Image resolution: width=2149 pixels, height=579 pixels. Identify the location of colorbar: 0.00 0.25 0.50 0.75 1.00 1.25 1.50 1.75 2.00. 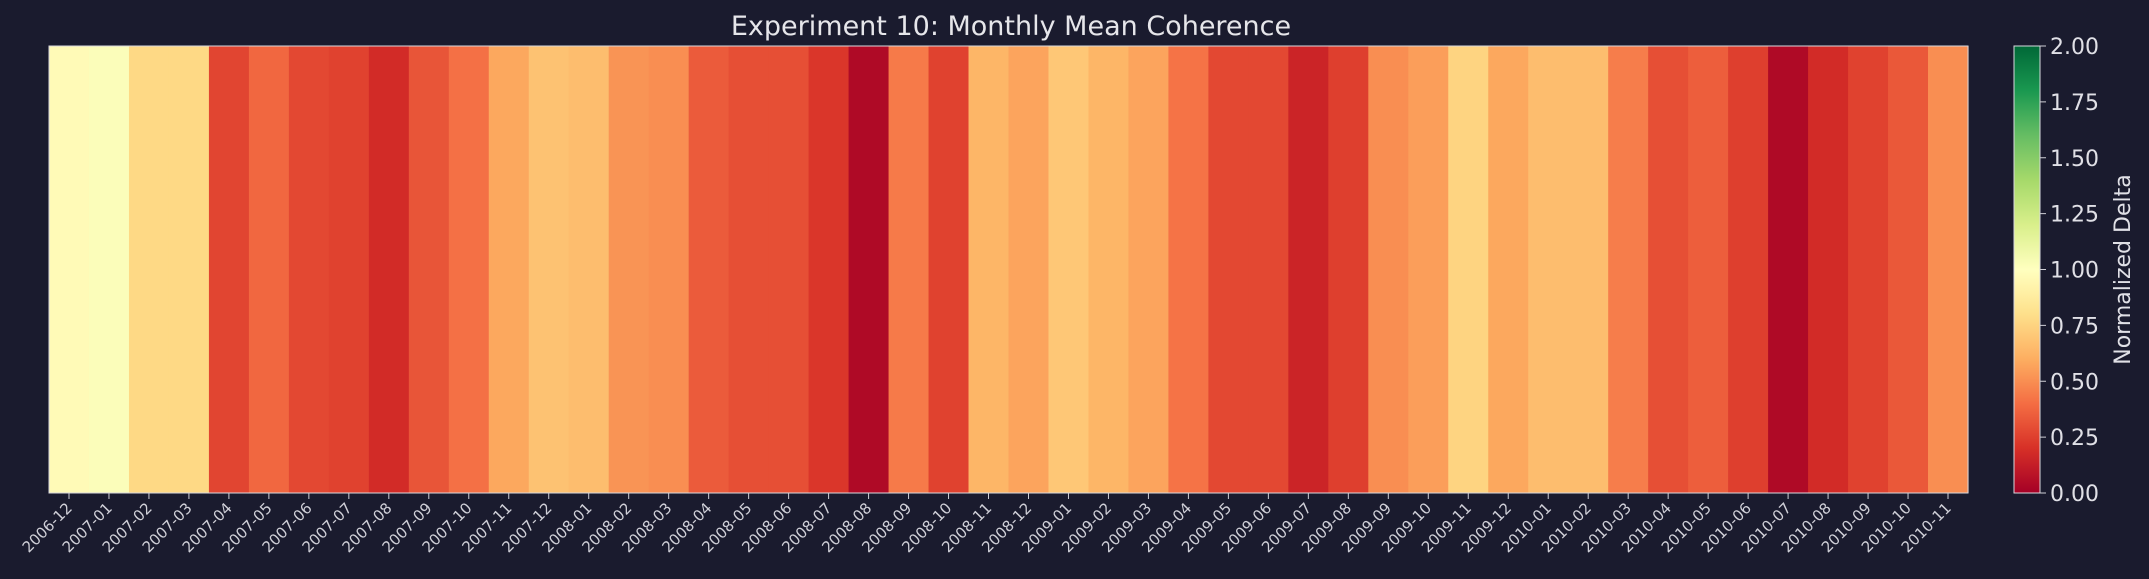
(2056, 271).